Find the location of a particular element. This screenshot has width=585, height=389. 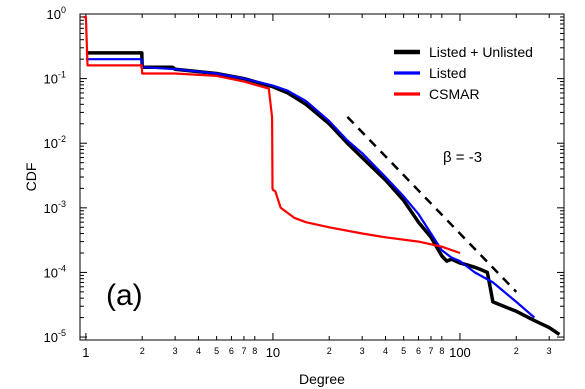

y-tick-label: 10⁰ is located at coordinates (56, 13).